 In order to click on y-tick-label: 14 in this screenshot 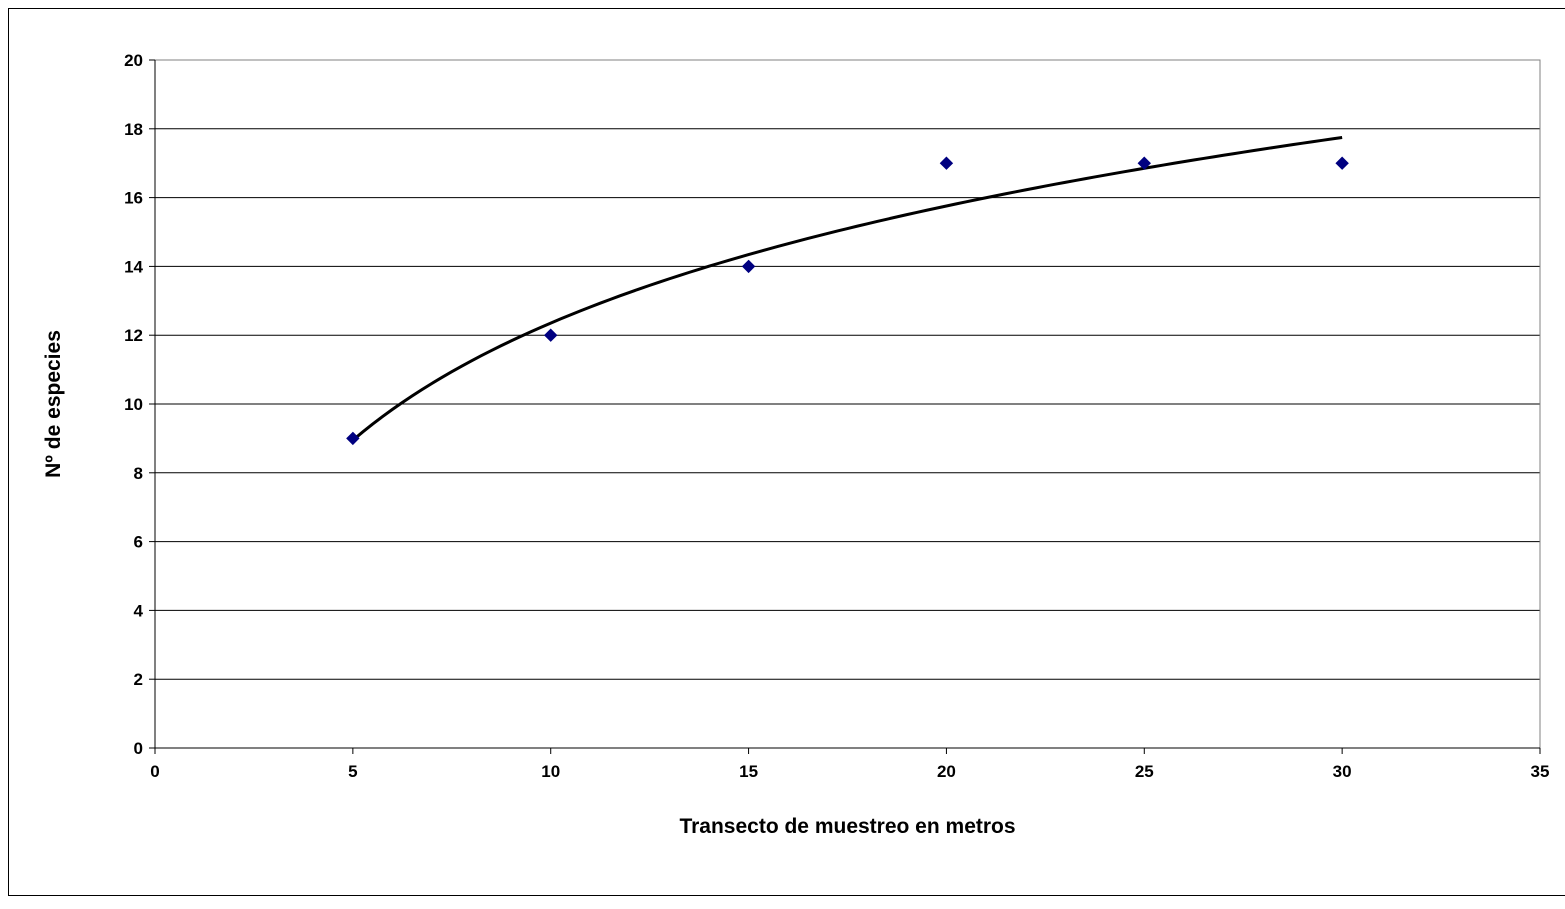, I will do `click(133, 266)`.